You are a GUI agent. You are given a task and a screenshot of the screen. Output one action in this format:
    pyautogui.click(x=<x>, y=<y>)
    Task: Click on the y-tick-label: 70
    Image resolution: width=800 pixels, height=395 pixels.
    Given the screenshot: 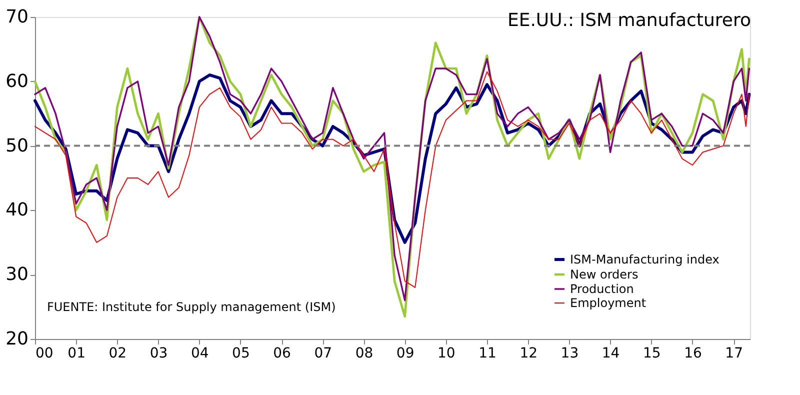 What is the action you would take?
    pyautogui.click(x=17, y=17)
    